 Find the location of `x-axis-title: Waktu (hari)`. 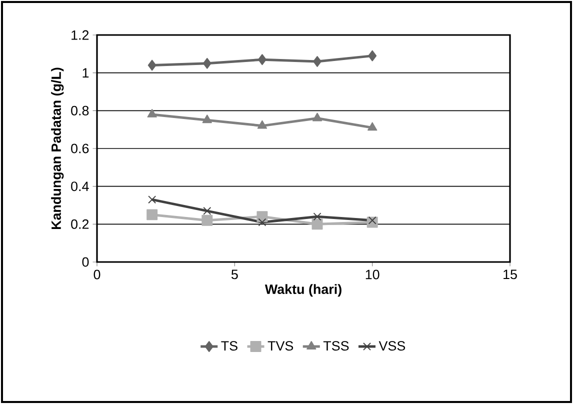

x-axis-title: Waktu (hari) is located at coordinates (303, 290).